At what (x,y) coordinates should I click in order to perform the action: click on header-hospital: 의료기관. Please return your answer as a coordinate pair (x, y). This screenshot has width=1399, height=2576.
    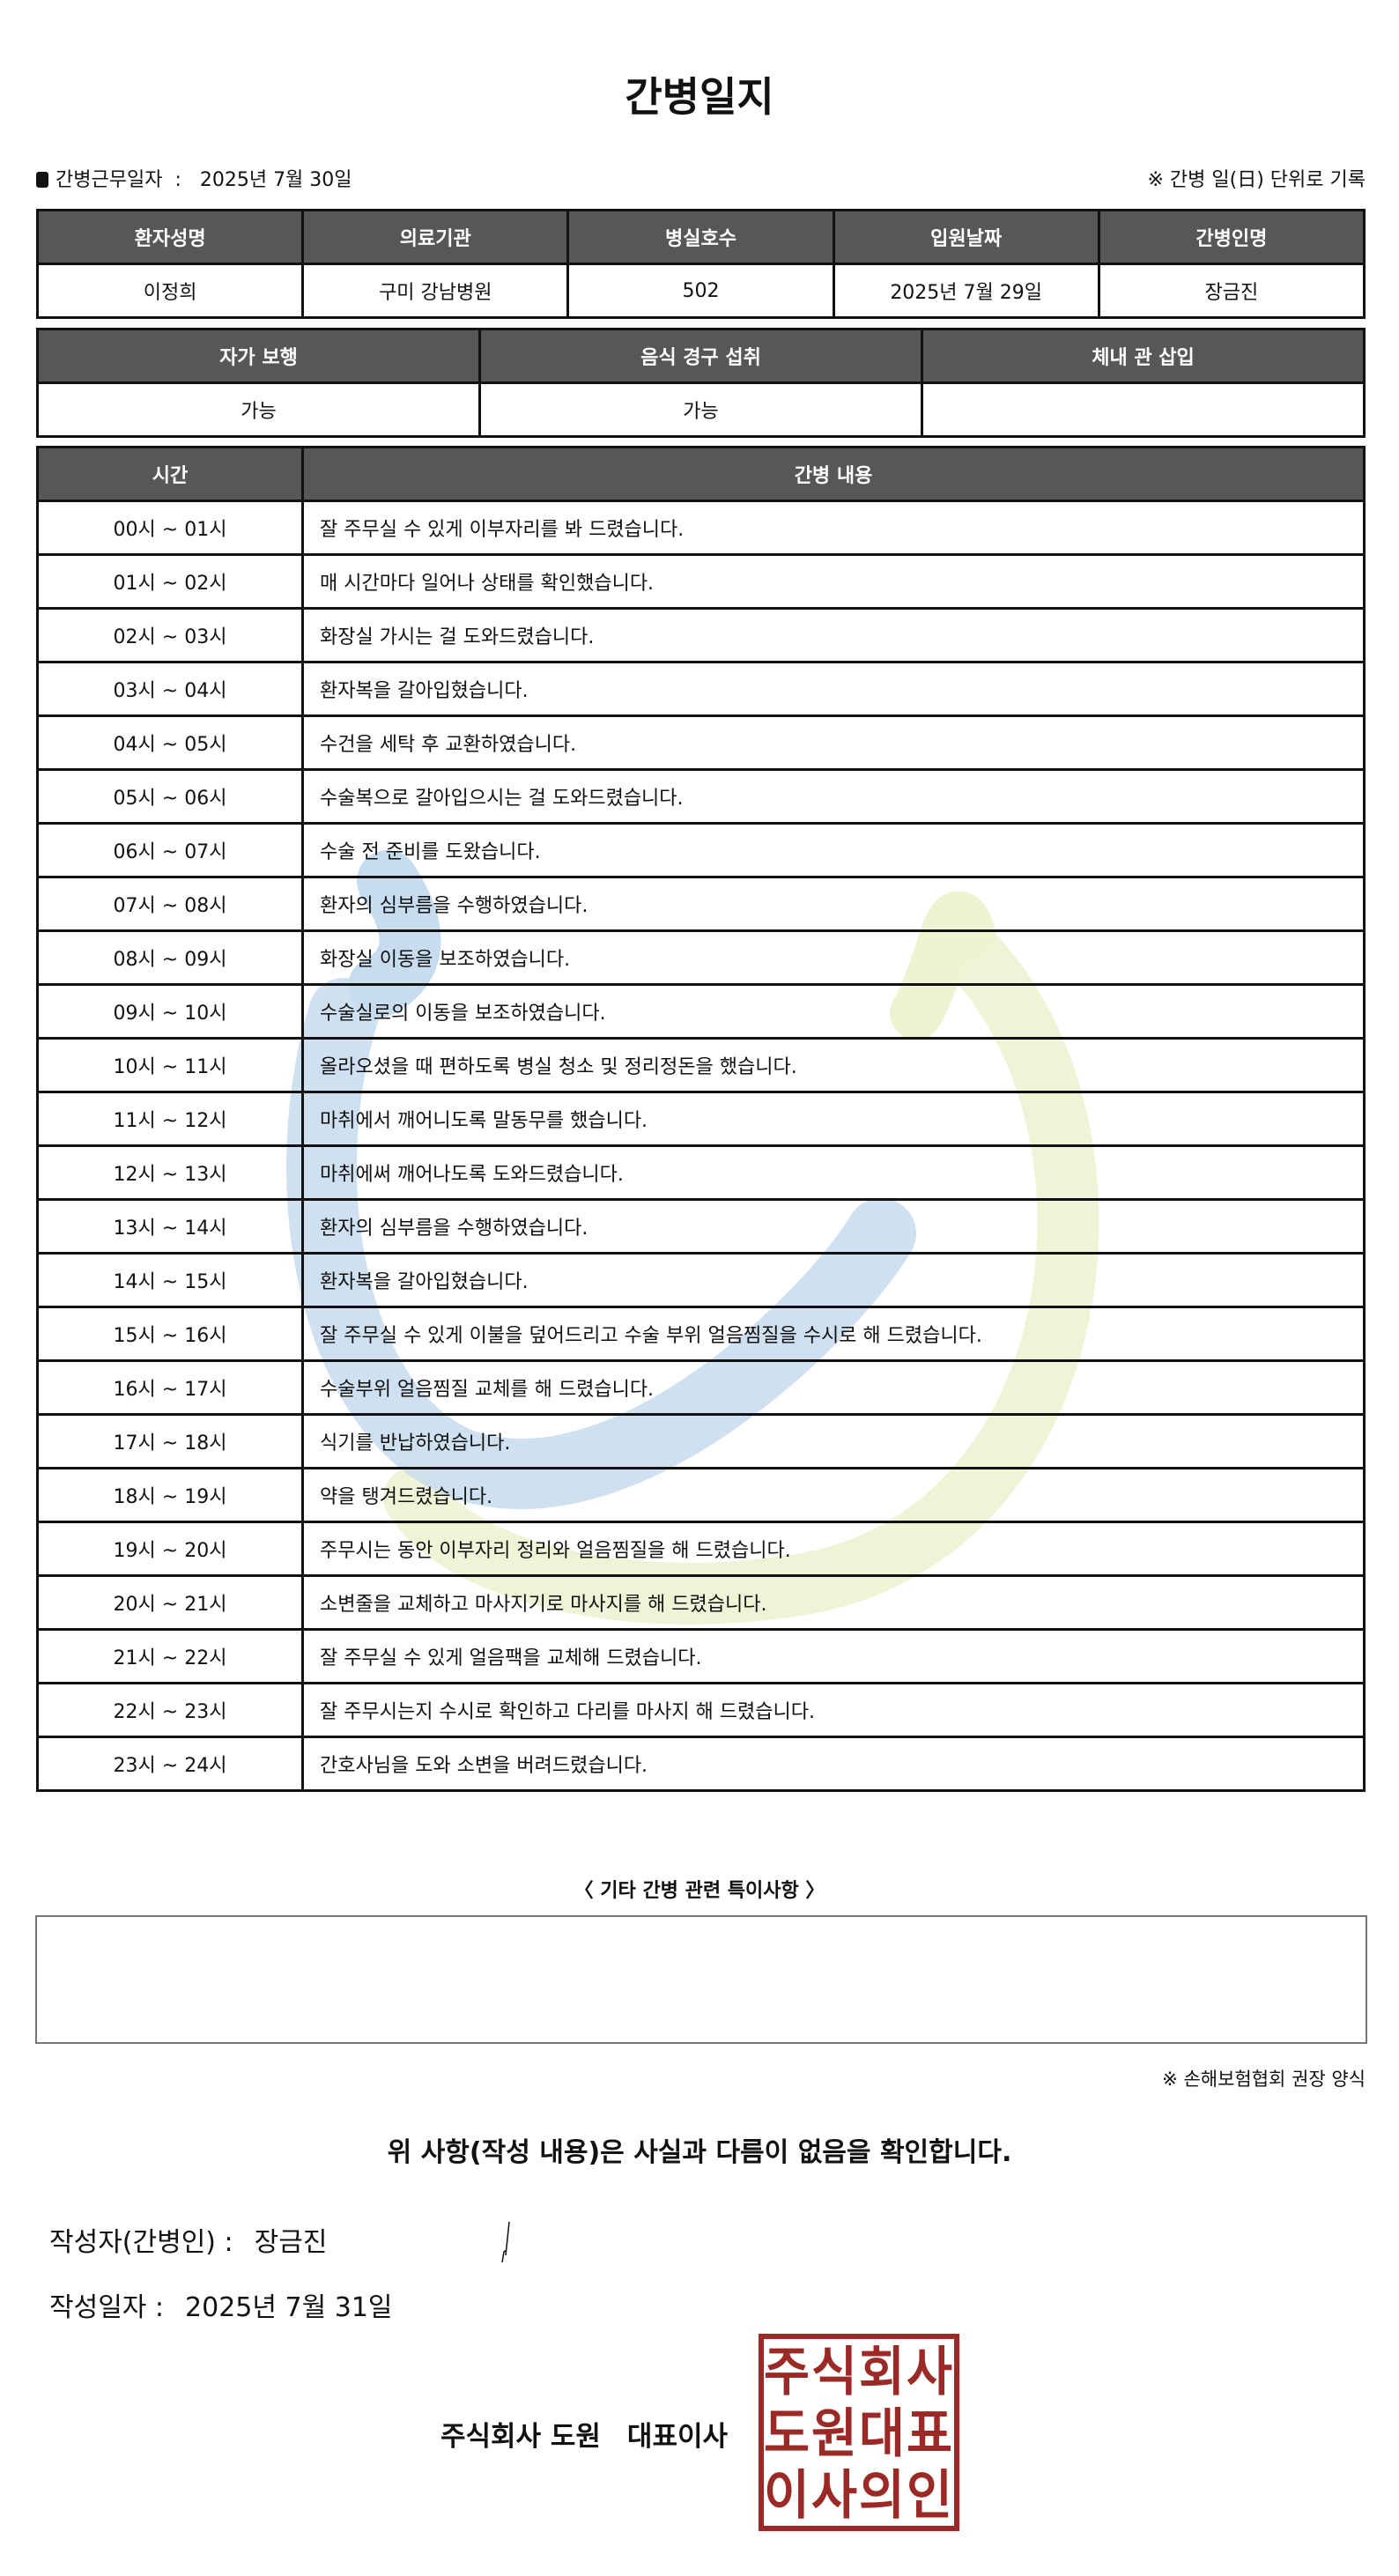
    Looking at the image, I should click on (435, 237).